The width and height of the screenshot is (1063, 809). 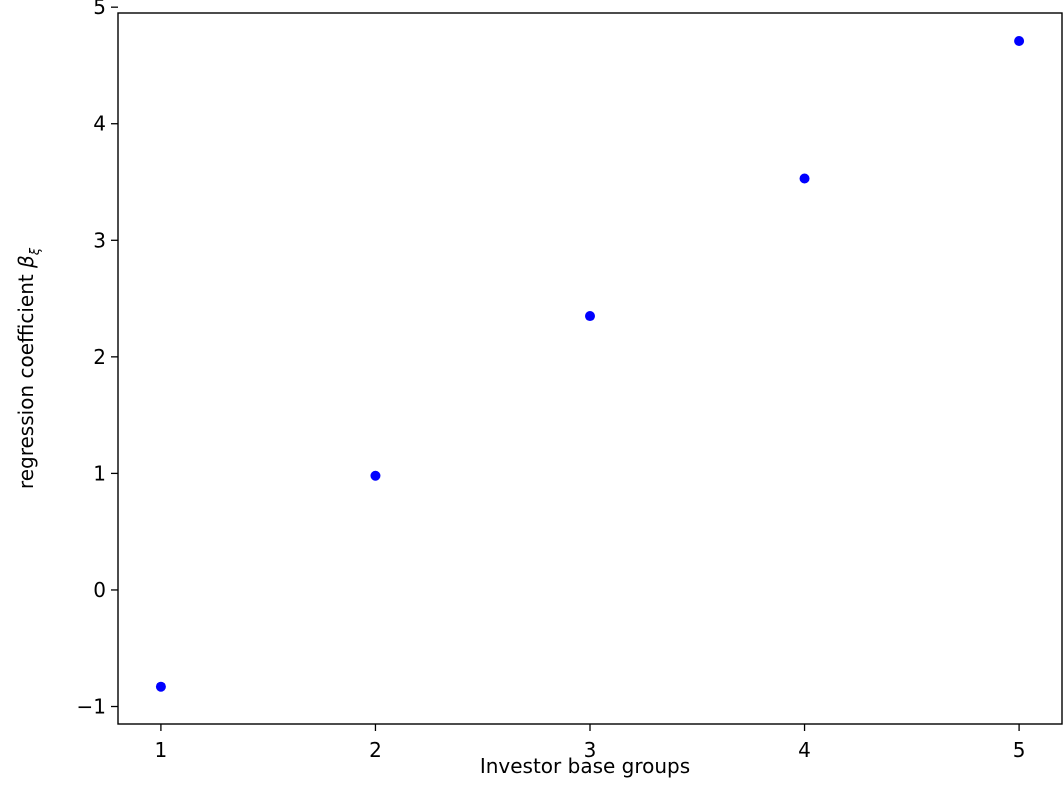 I want to click on y-axis-label-subscript: ξ, so click(x=35, y=251).